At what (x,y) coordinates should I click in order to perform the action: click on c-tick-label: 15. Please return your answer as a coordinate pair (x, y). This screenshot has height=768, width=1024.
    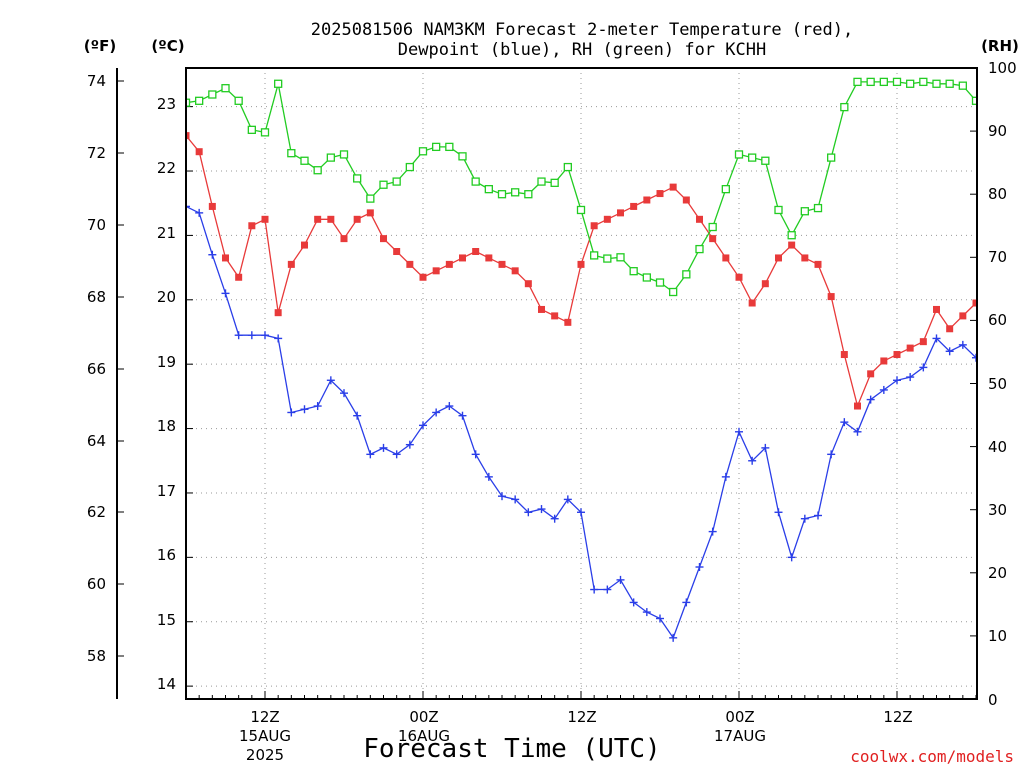
    Looking at the image, I should click on (166, 620).